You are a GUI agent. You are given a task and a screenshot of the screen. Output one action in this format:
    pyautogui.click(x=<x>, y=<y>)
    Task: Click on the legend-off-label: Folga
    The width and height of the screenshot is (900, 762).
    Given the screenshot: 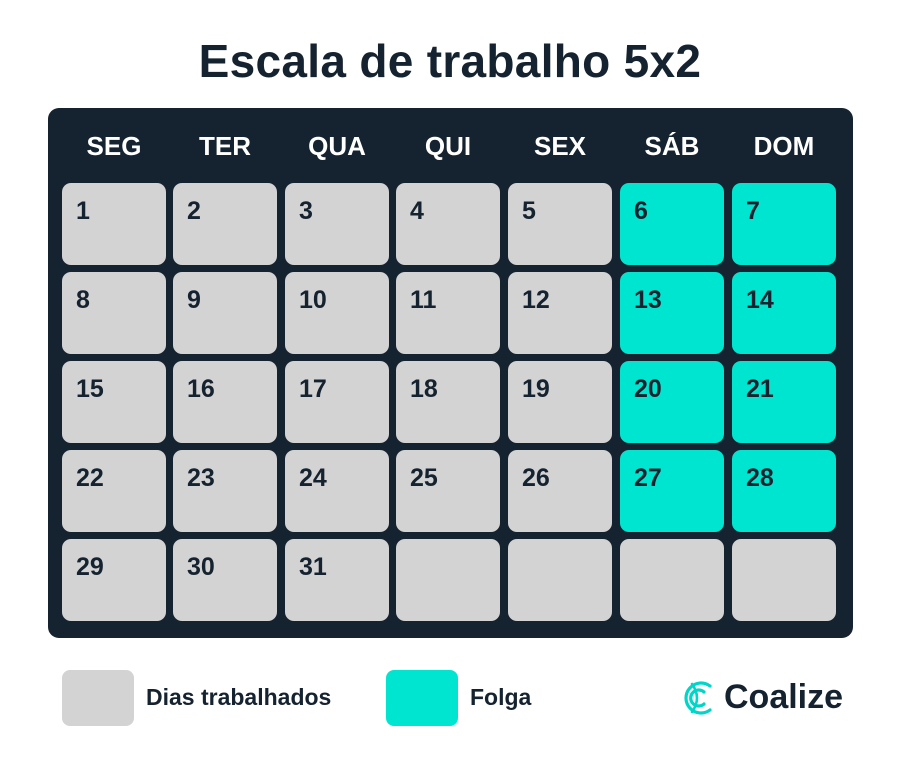 What is the action you would take?
    pyautogui.click(x=501, y=697)
    